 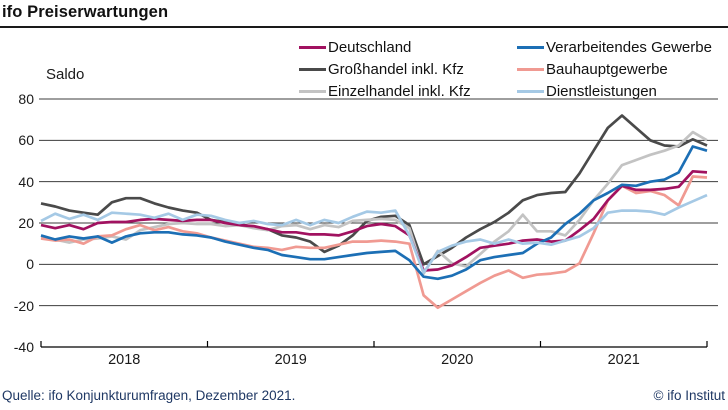 I want to click on y-tick-label: -20, so click(x=23, y=305).